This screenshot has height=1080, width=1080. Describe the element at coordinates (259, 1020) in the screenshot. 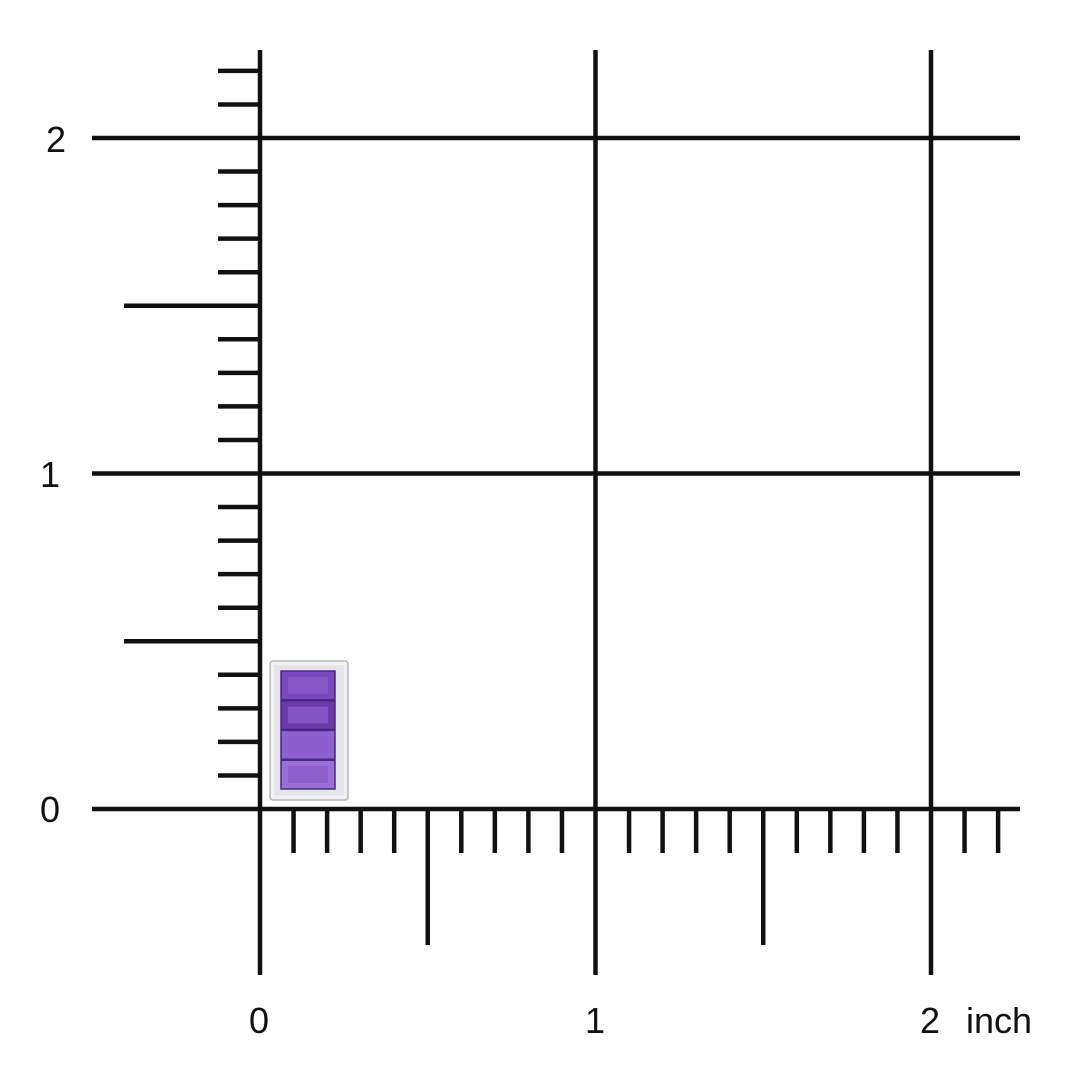

I see `x-label-0: 0` at that location.